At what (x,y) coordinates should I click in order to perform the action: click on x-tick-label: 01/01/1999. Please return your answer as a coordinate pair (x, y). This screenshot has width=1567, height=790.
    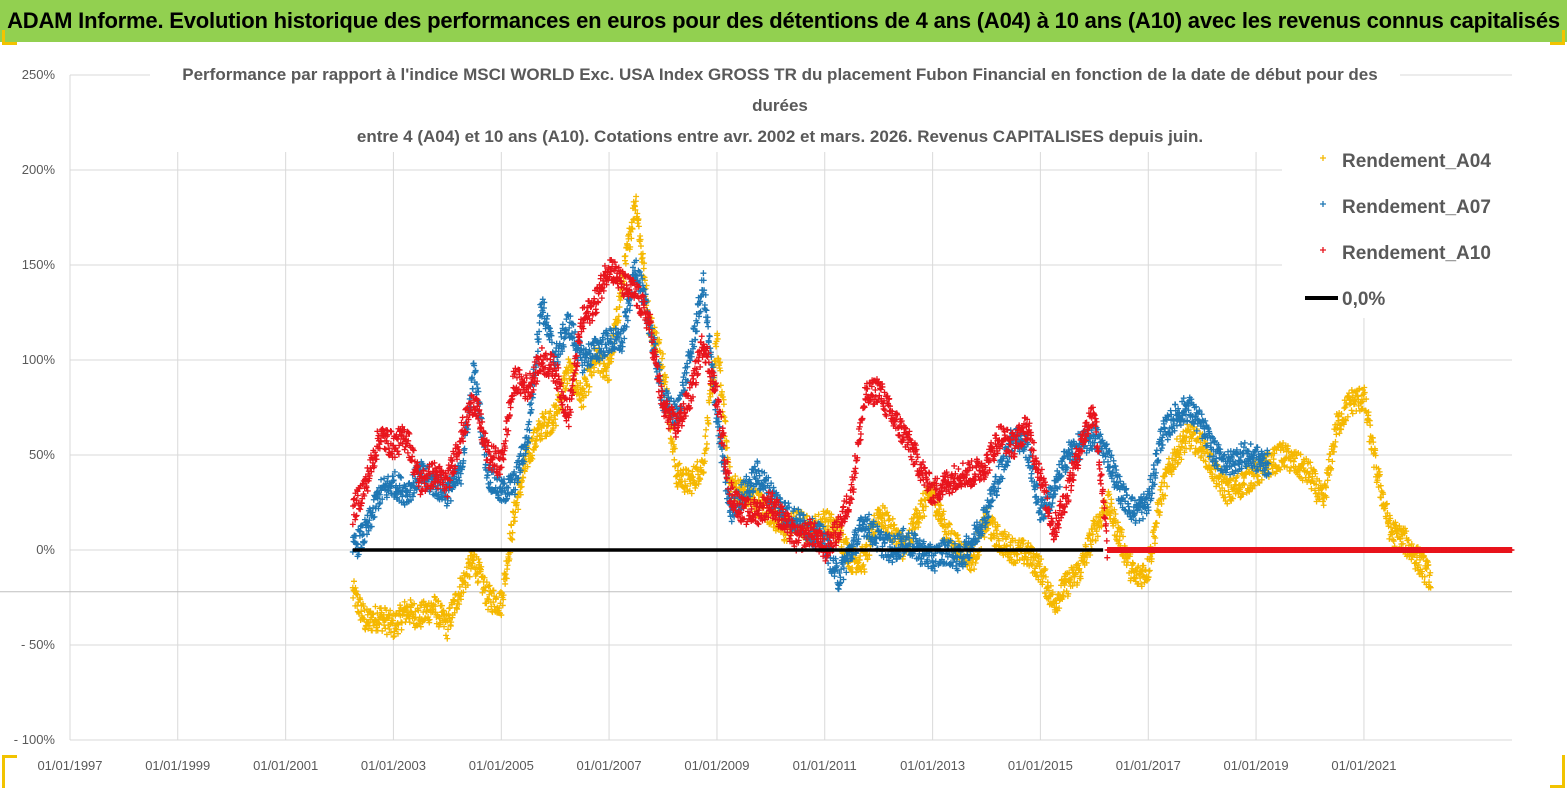
    Looking at the image, I should click on (177, 765).